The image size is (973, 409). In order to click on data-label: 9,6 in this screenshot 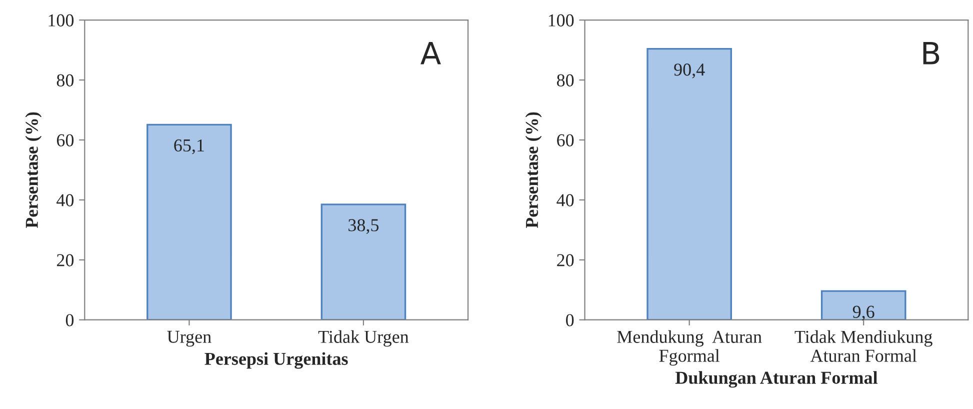, I will do `click(863, 313)`.